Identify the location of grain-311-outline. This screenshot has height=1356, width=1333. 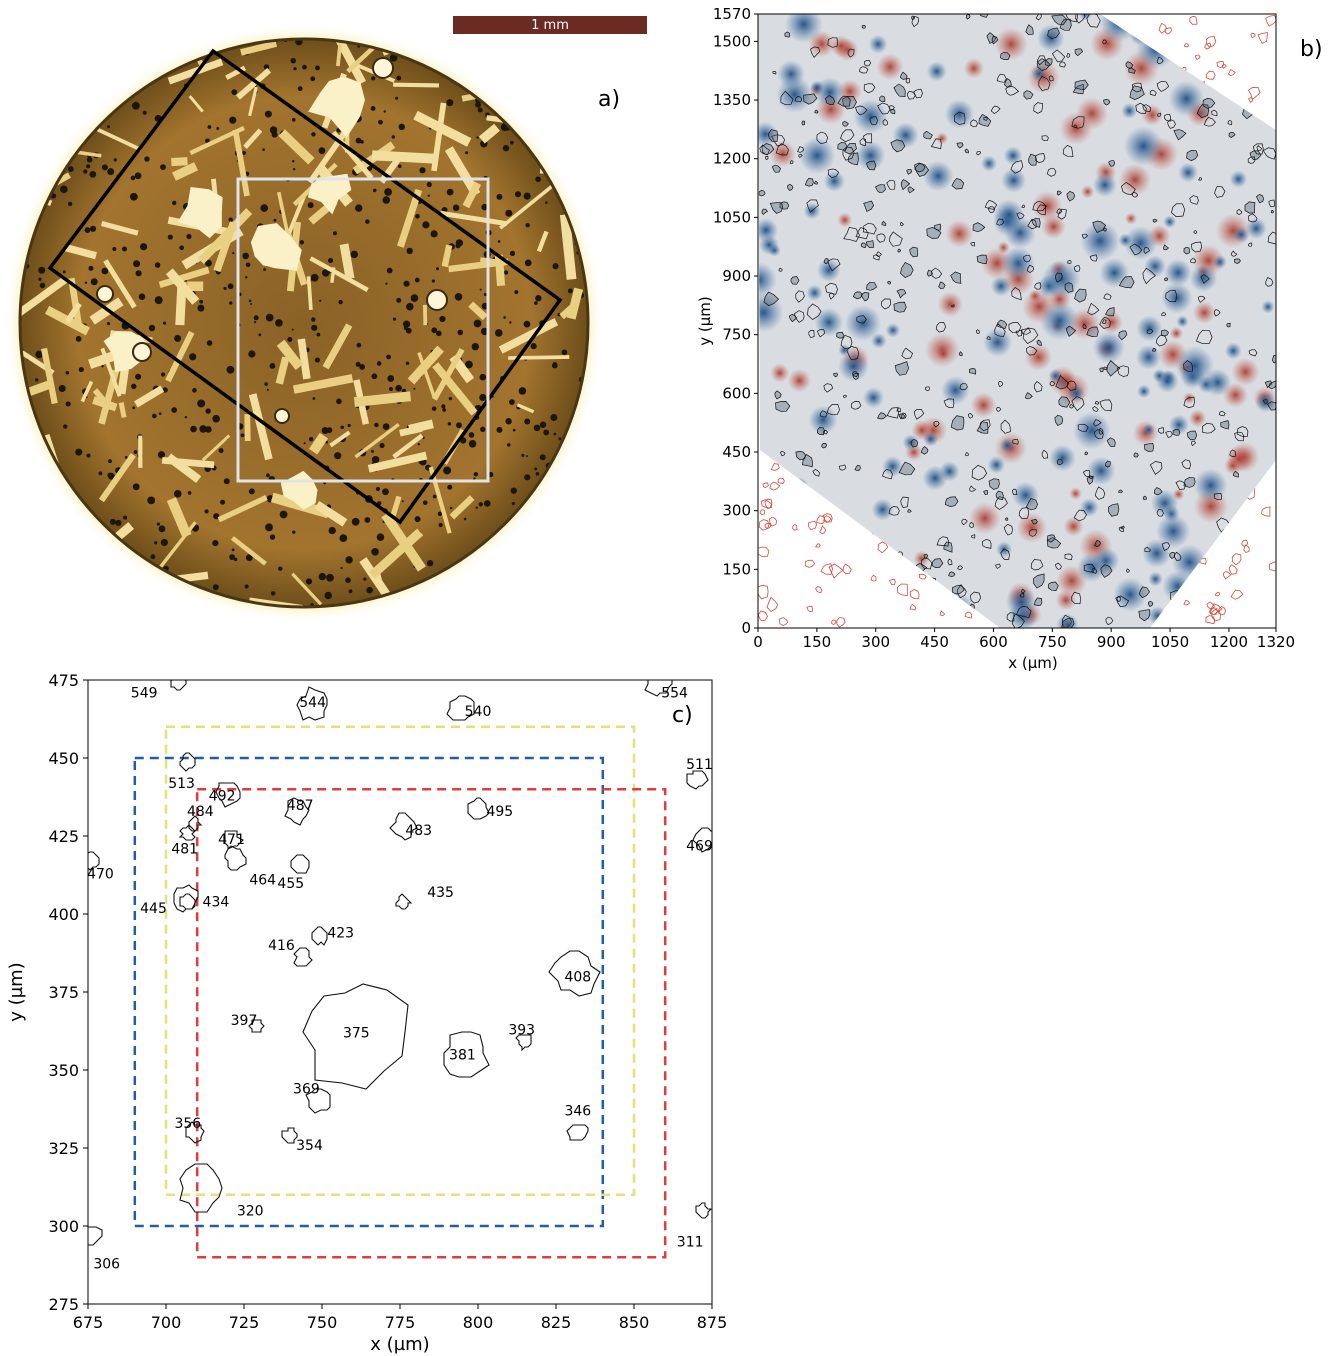
(703, 1210).